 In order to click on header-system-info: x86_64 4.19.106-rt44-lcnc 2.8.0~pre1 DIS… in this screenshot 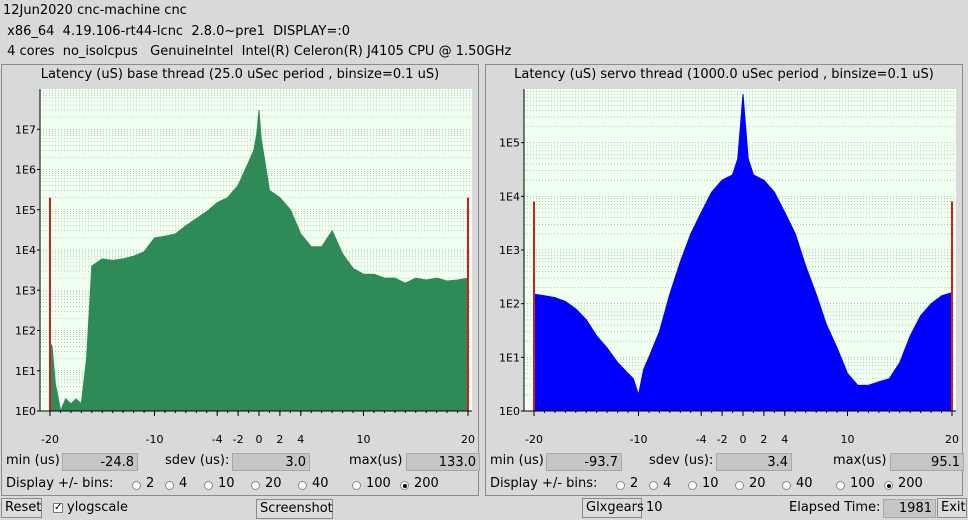, I will do `click(177, 31)`.